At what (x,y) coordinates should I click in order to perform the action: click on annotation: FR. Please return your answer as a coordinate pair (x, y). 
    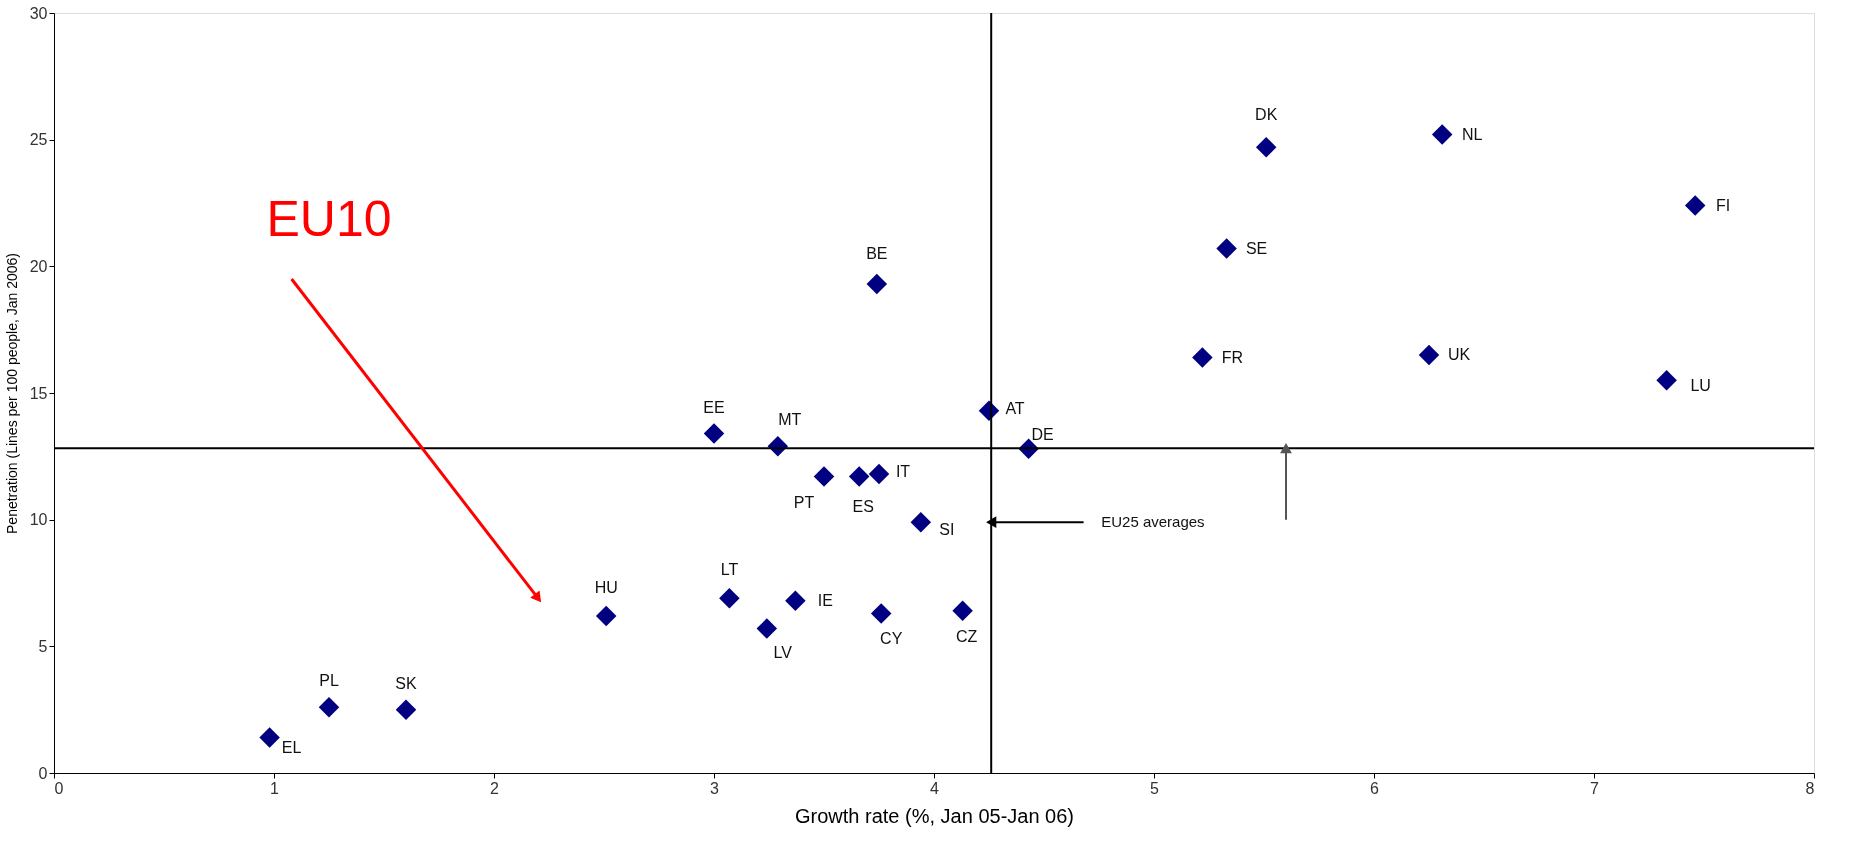
    Looking at the image, I should click on (1232, 357).